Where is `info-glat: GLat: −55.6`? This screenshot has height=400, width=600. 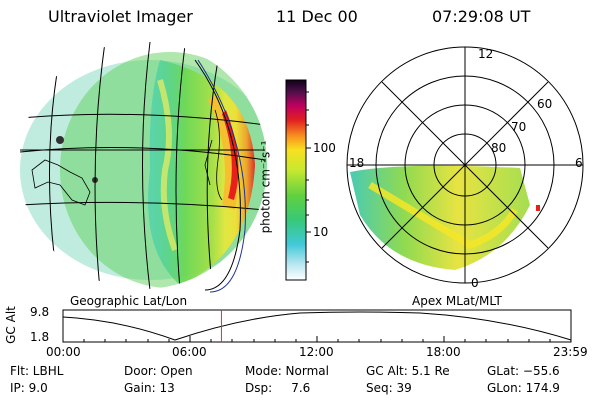
info-glat: GLat: −55.6 is located at coordinates (523, 371).